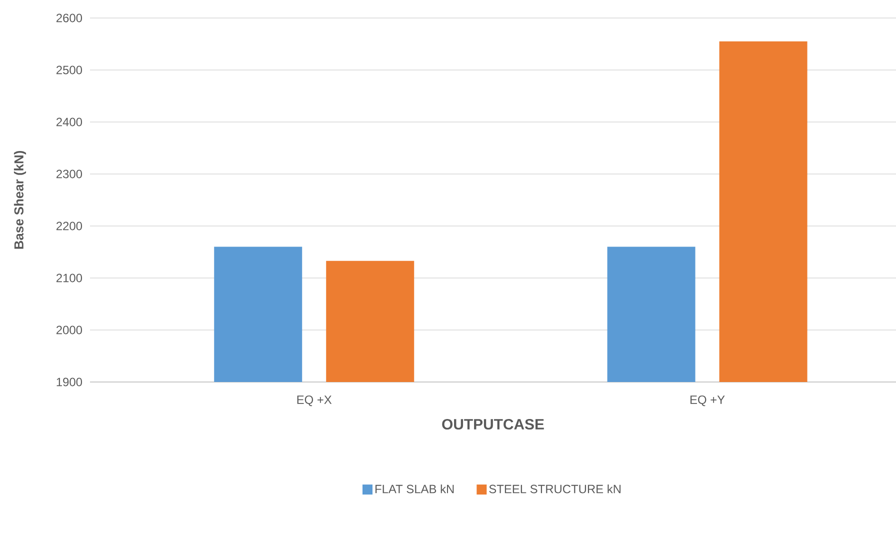  I want to click on y-tick-label: 2200, so click(69, 226).